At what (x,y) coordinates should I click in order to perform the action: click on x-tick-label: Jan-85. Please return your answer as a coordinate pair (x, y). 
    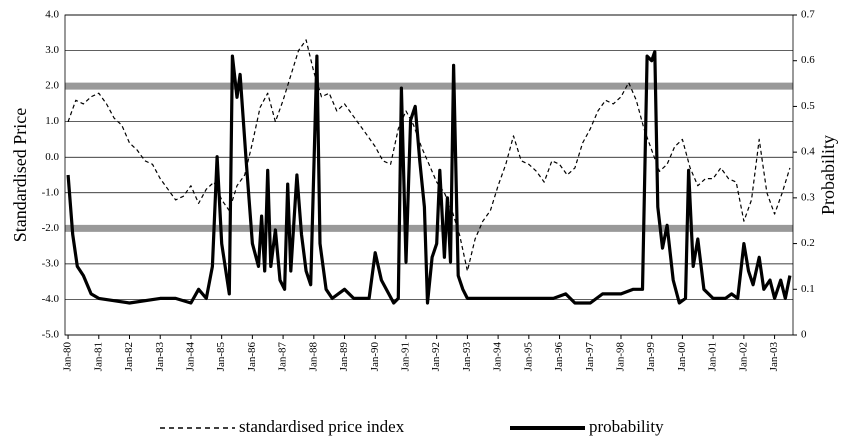
    Looking at the image, I should click on (221, 357).